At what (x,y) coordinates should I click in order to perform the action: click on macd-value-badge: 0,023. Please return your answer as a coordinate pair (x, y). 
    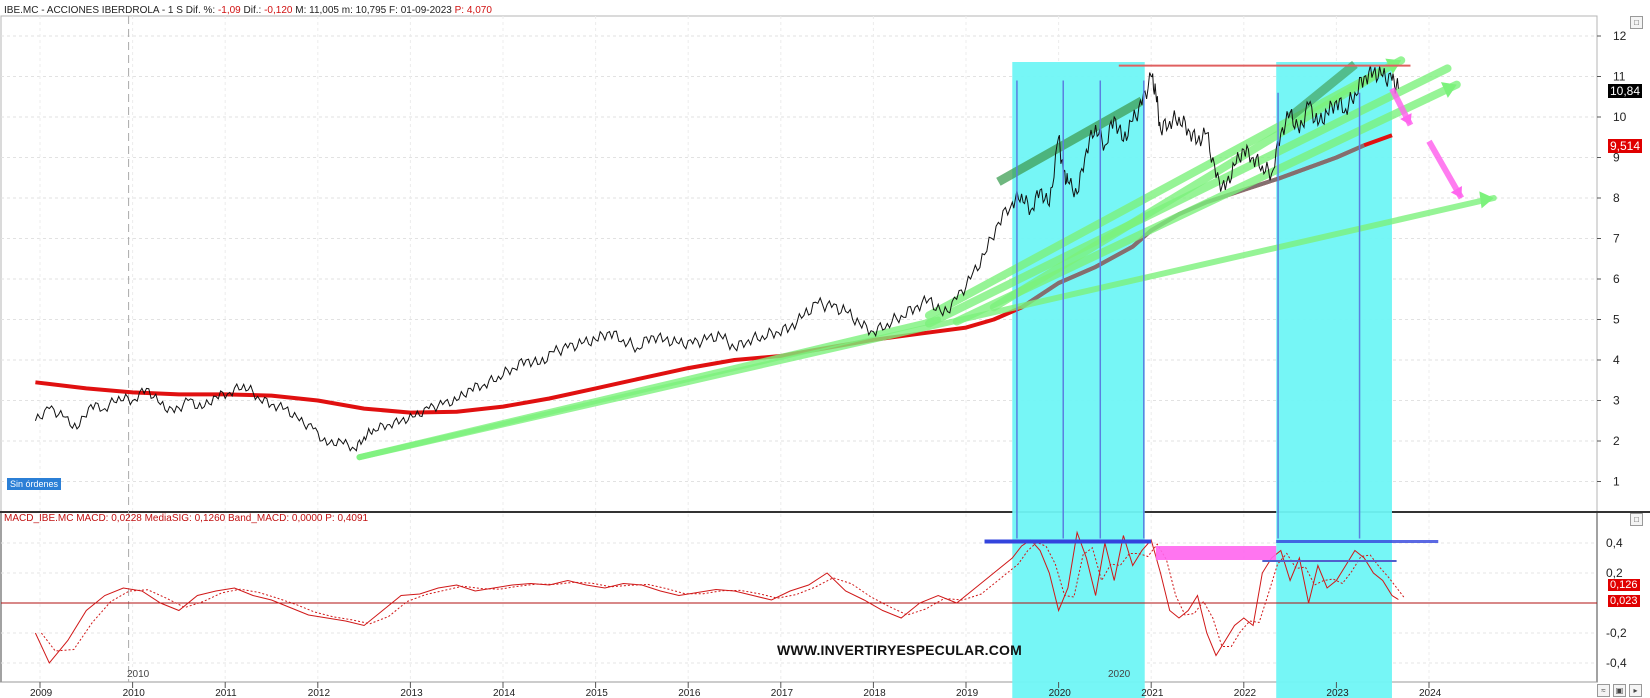
    Looking at the image, I should click on (1624, 601).